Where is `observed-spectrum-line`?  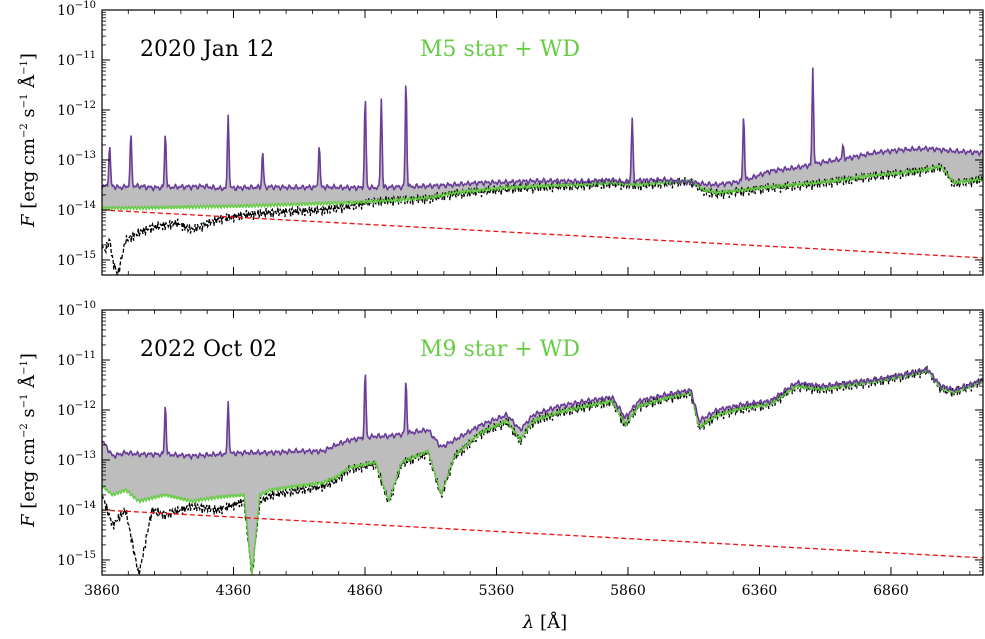 observed-spectrum-line is located at coordinates (542, 413).